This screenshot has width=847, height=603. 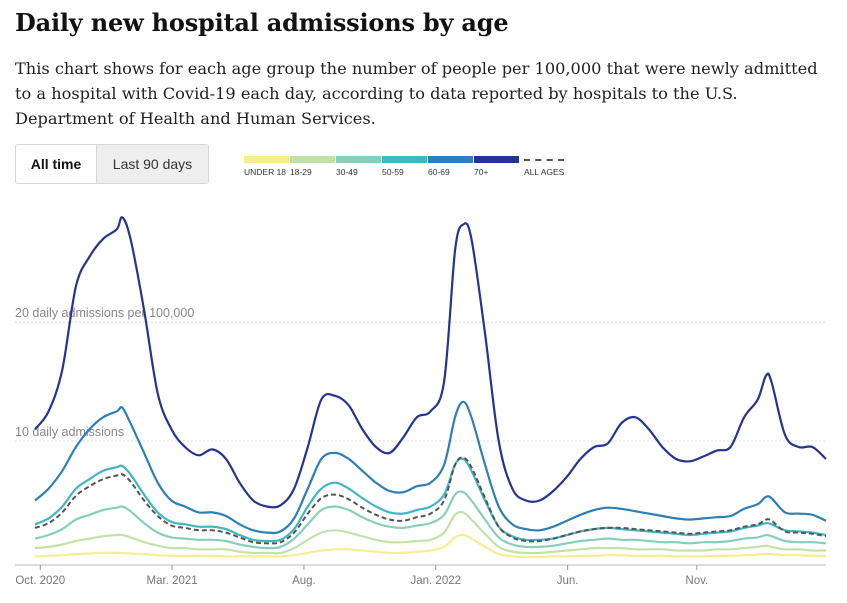 What do you see at coordinates (568, 581) in the screenshot?
I see `x-tick-label: Jun.` at bounding box center [568, 581].